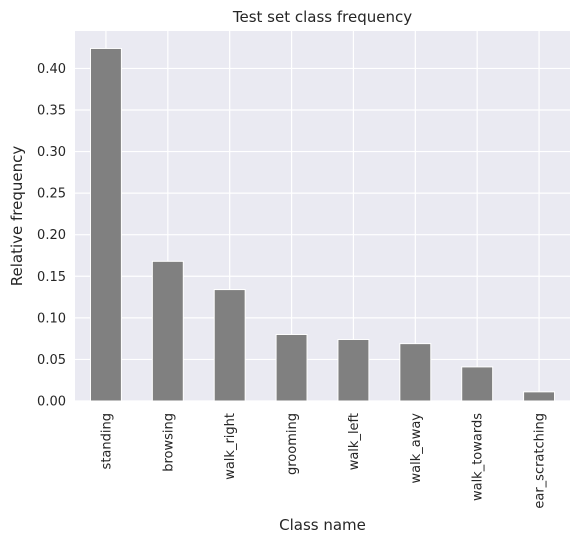  What do you see at coordinates (416, 448) in the screenshot?
I see `x-tick-label: walk_away` at bounding box center [416, 448].